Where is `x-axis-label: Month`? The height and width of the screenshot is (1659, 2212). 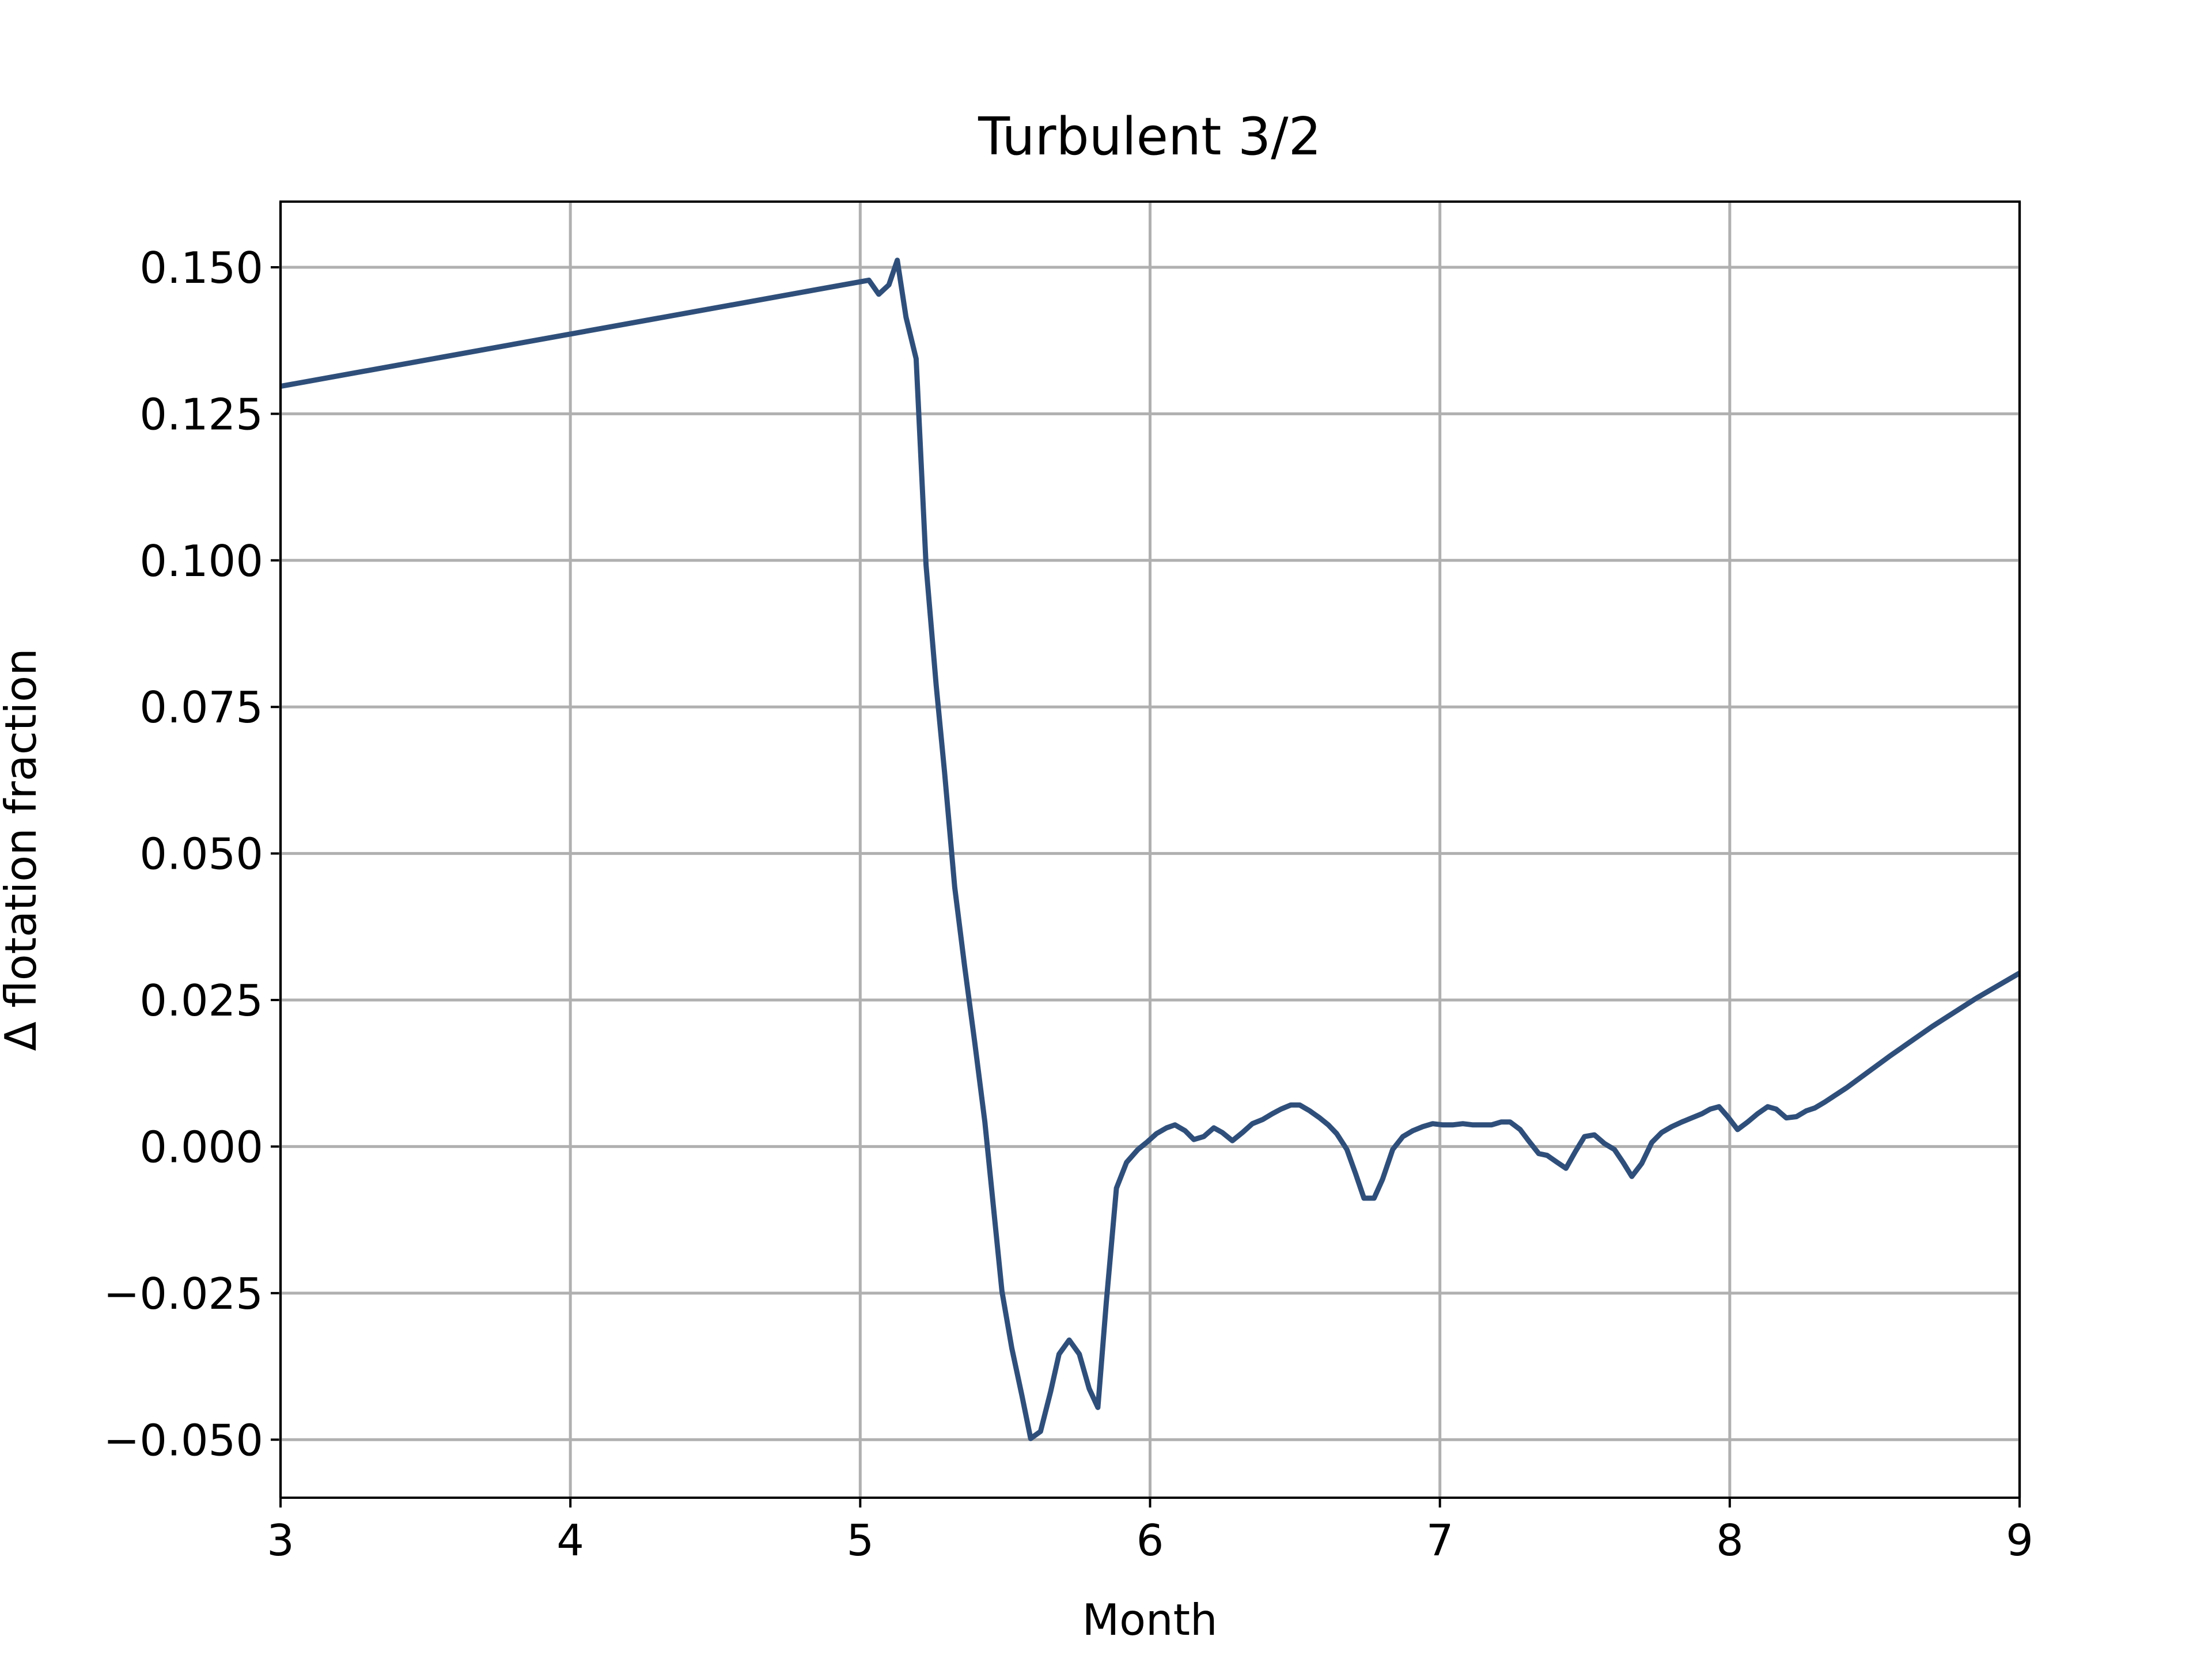
x-axis-label: Month is located at coordinates (1149, 1619).